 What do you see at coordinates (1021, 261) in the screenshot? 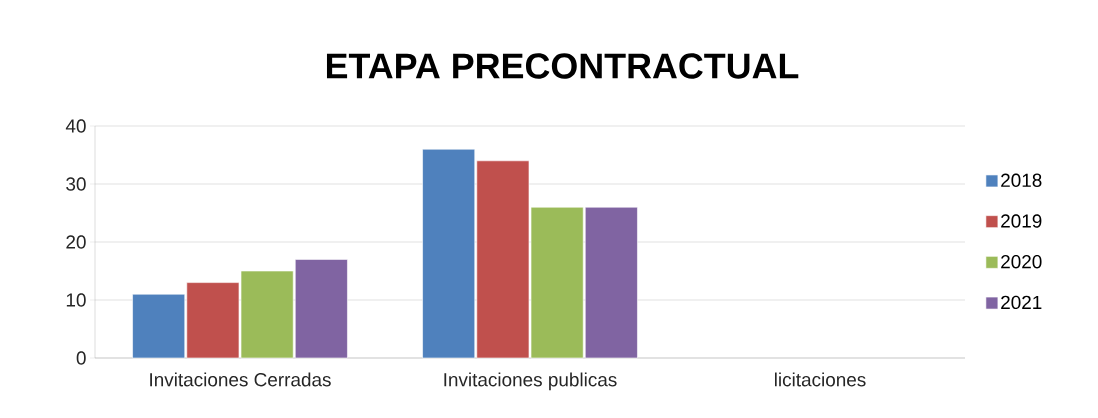
I see `legend-label: 2020` at bounding box center [1021, 261].